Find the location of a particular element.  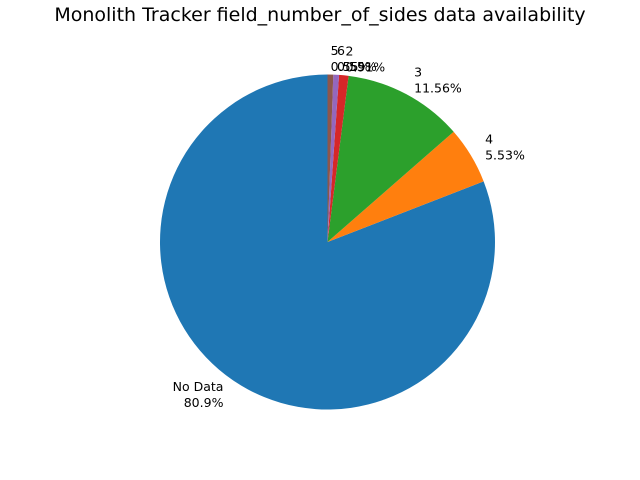

slice-label-3: 3 11.56% is located at coordinates (438, 79).